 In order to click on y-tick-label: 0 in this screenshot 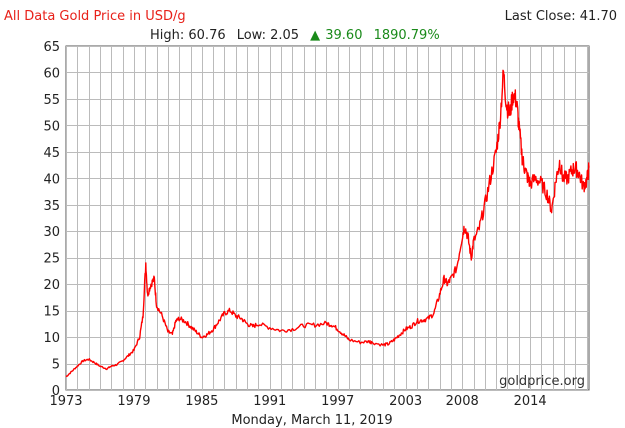, I will do `click(56, 391)`.